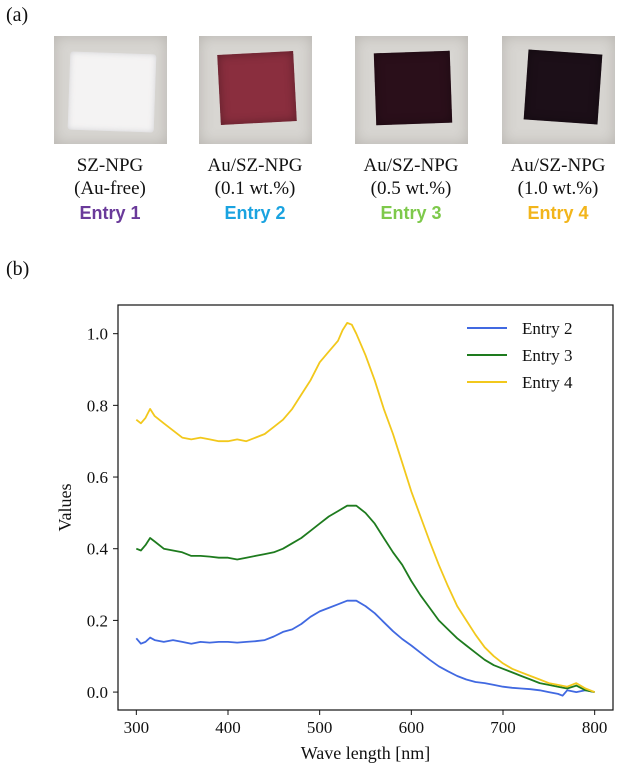  I want to click on sample-condition: (1.0 wt.%), so click(558, 188).